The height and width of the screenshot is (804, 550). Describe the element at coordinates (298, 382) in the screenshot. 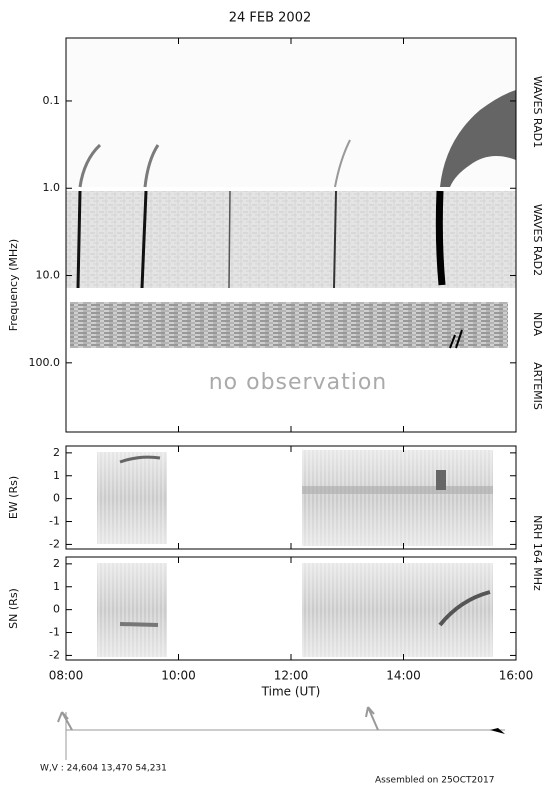

I see `annotation: no observation` at that location.